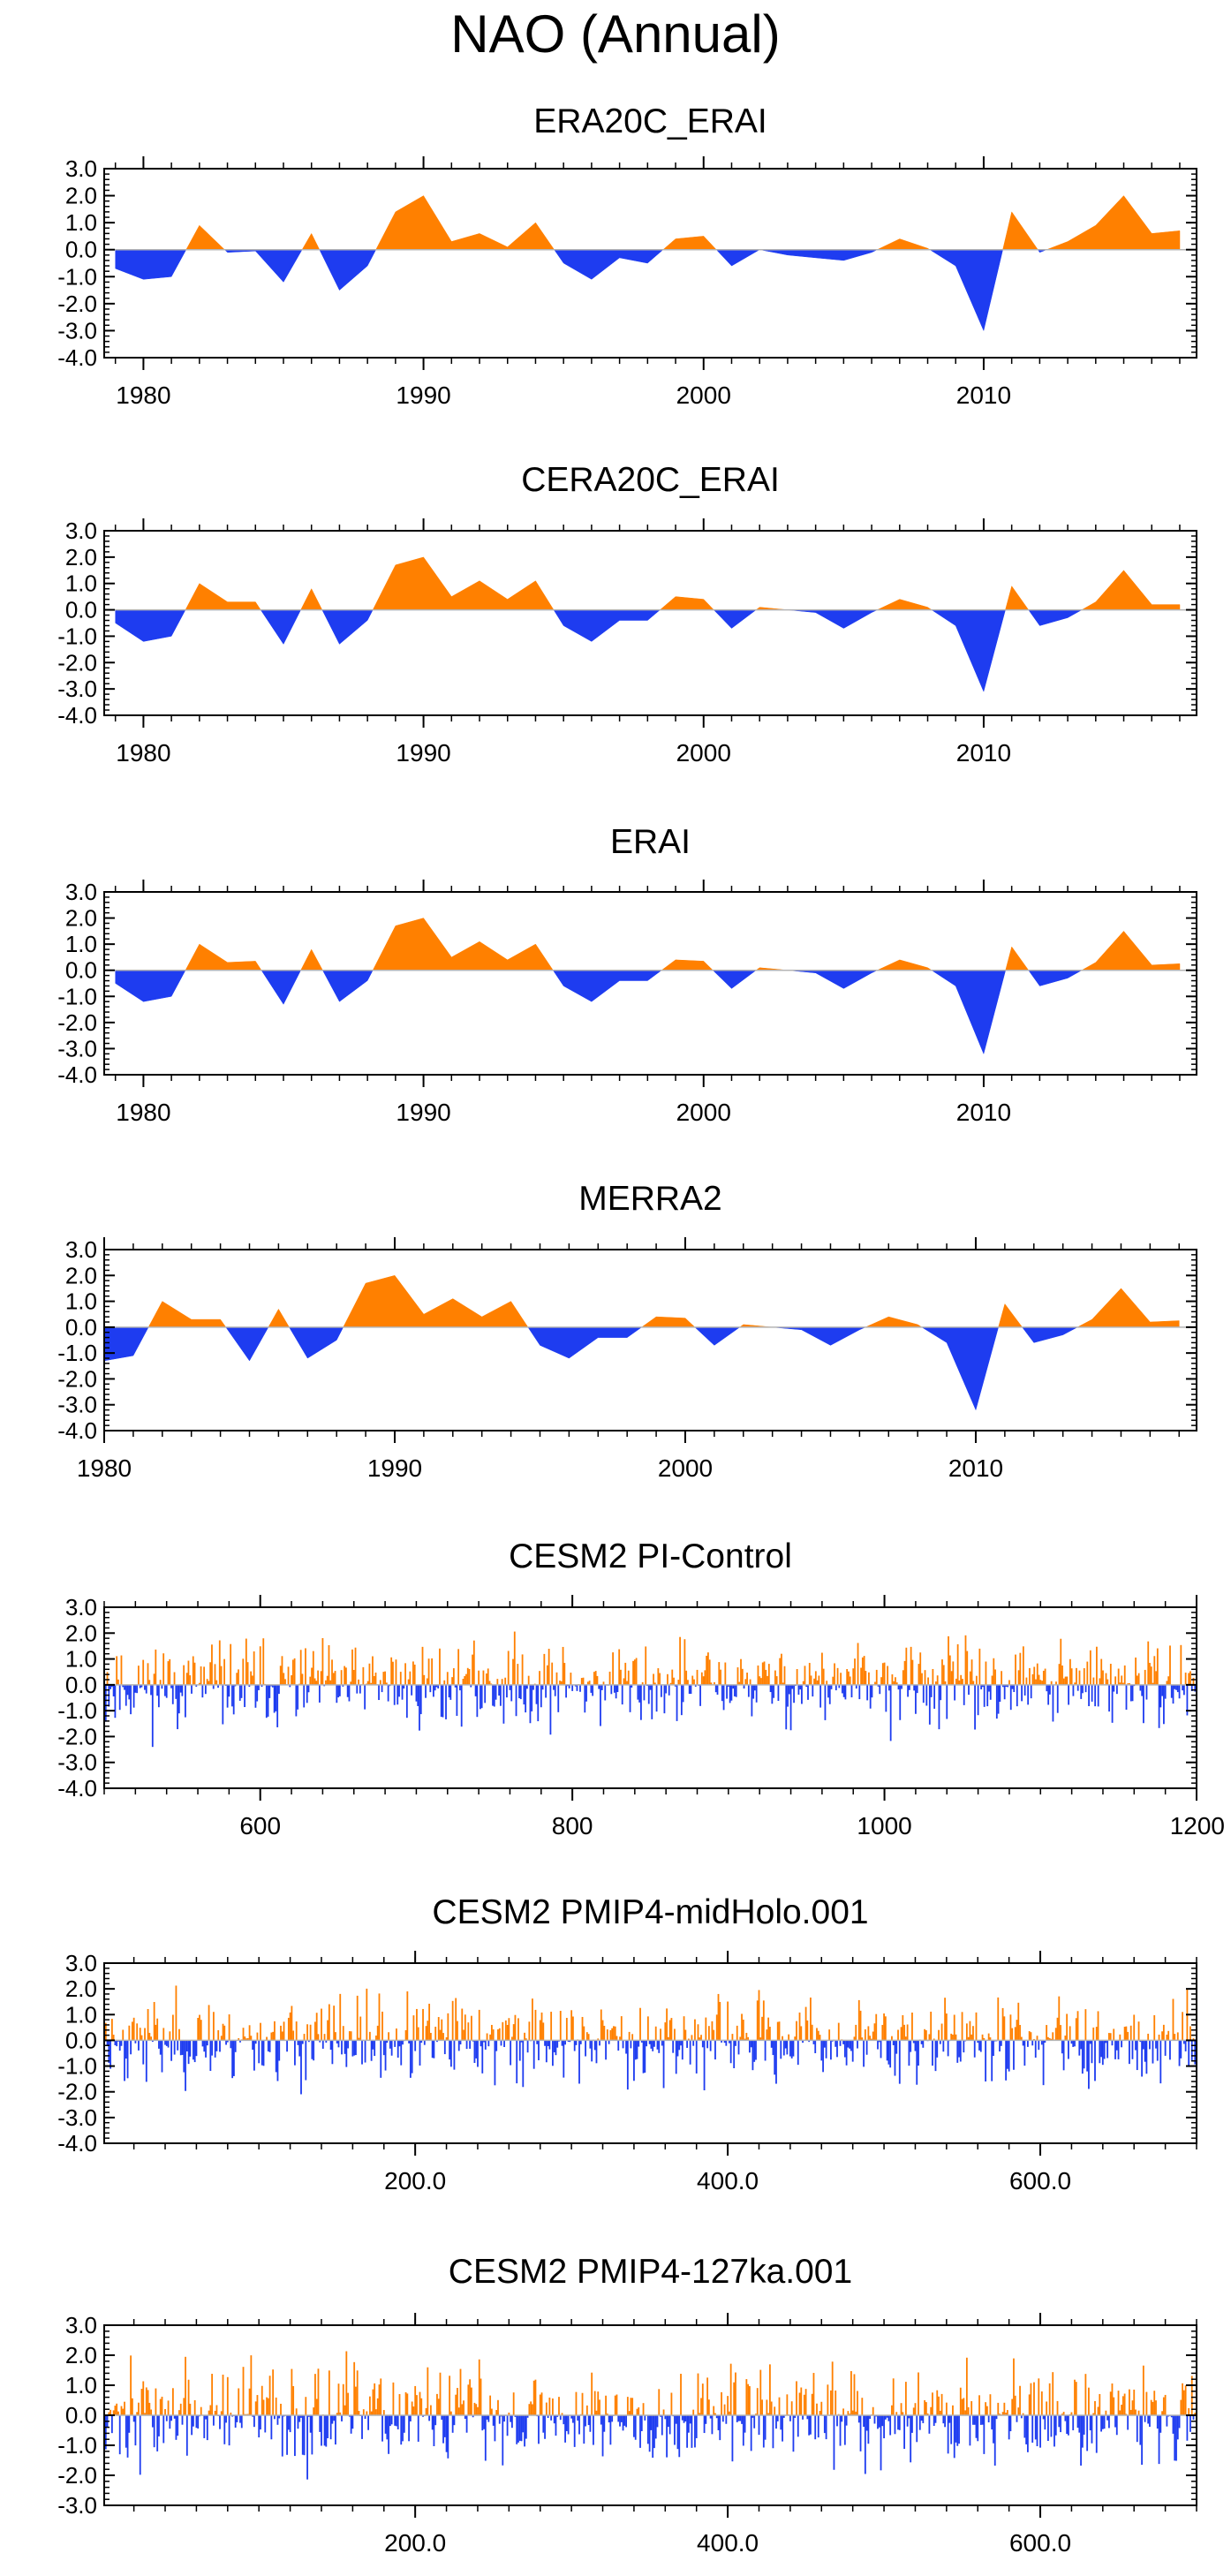  Describe the element at coordinates (1040, 2181) in the screenshot. I see `x-tick-label: 600.0` at that location.